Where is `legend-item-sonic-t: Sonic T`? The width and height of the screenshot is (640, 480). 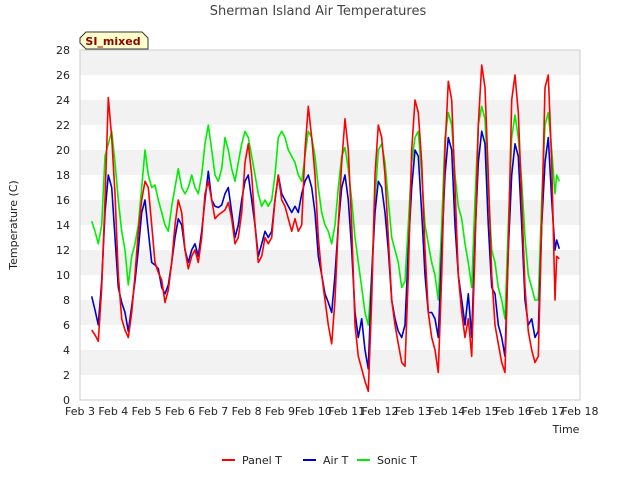
legend-item-sonic-t: Sonic T is located at coordinates (387, 460).